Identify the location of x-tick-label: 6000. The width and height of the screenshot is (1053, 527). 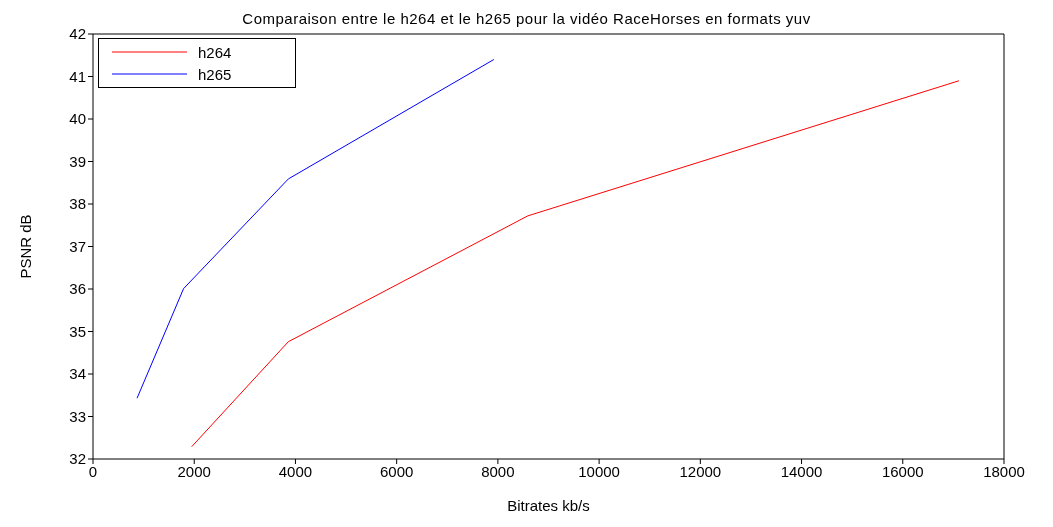
(396, 471).